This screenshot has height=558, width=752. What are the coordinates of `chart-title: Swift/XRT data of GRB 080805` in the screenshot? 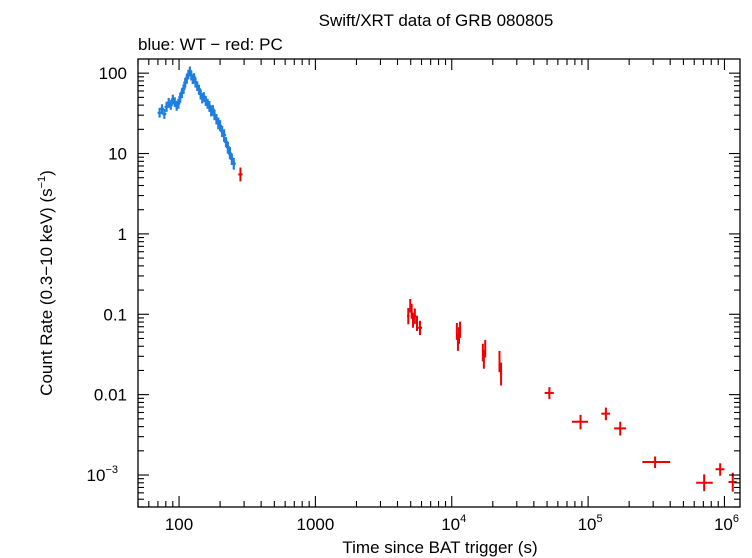 It's located at (436, 20).